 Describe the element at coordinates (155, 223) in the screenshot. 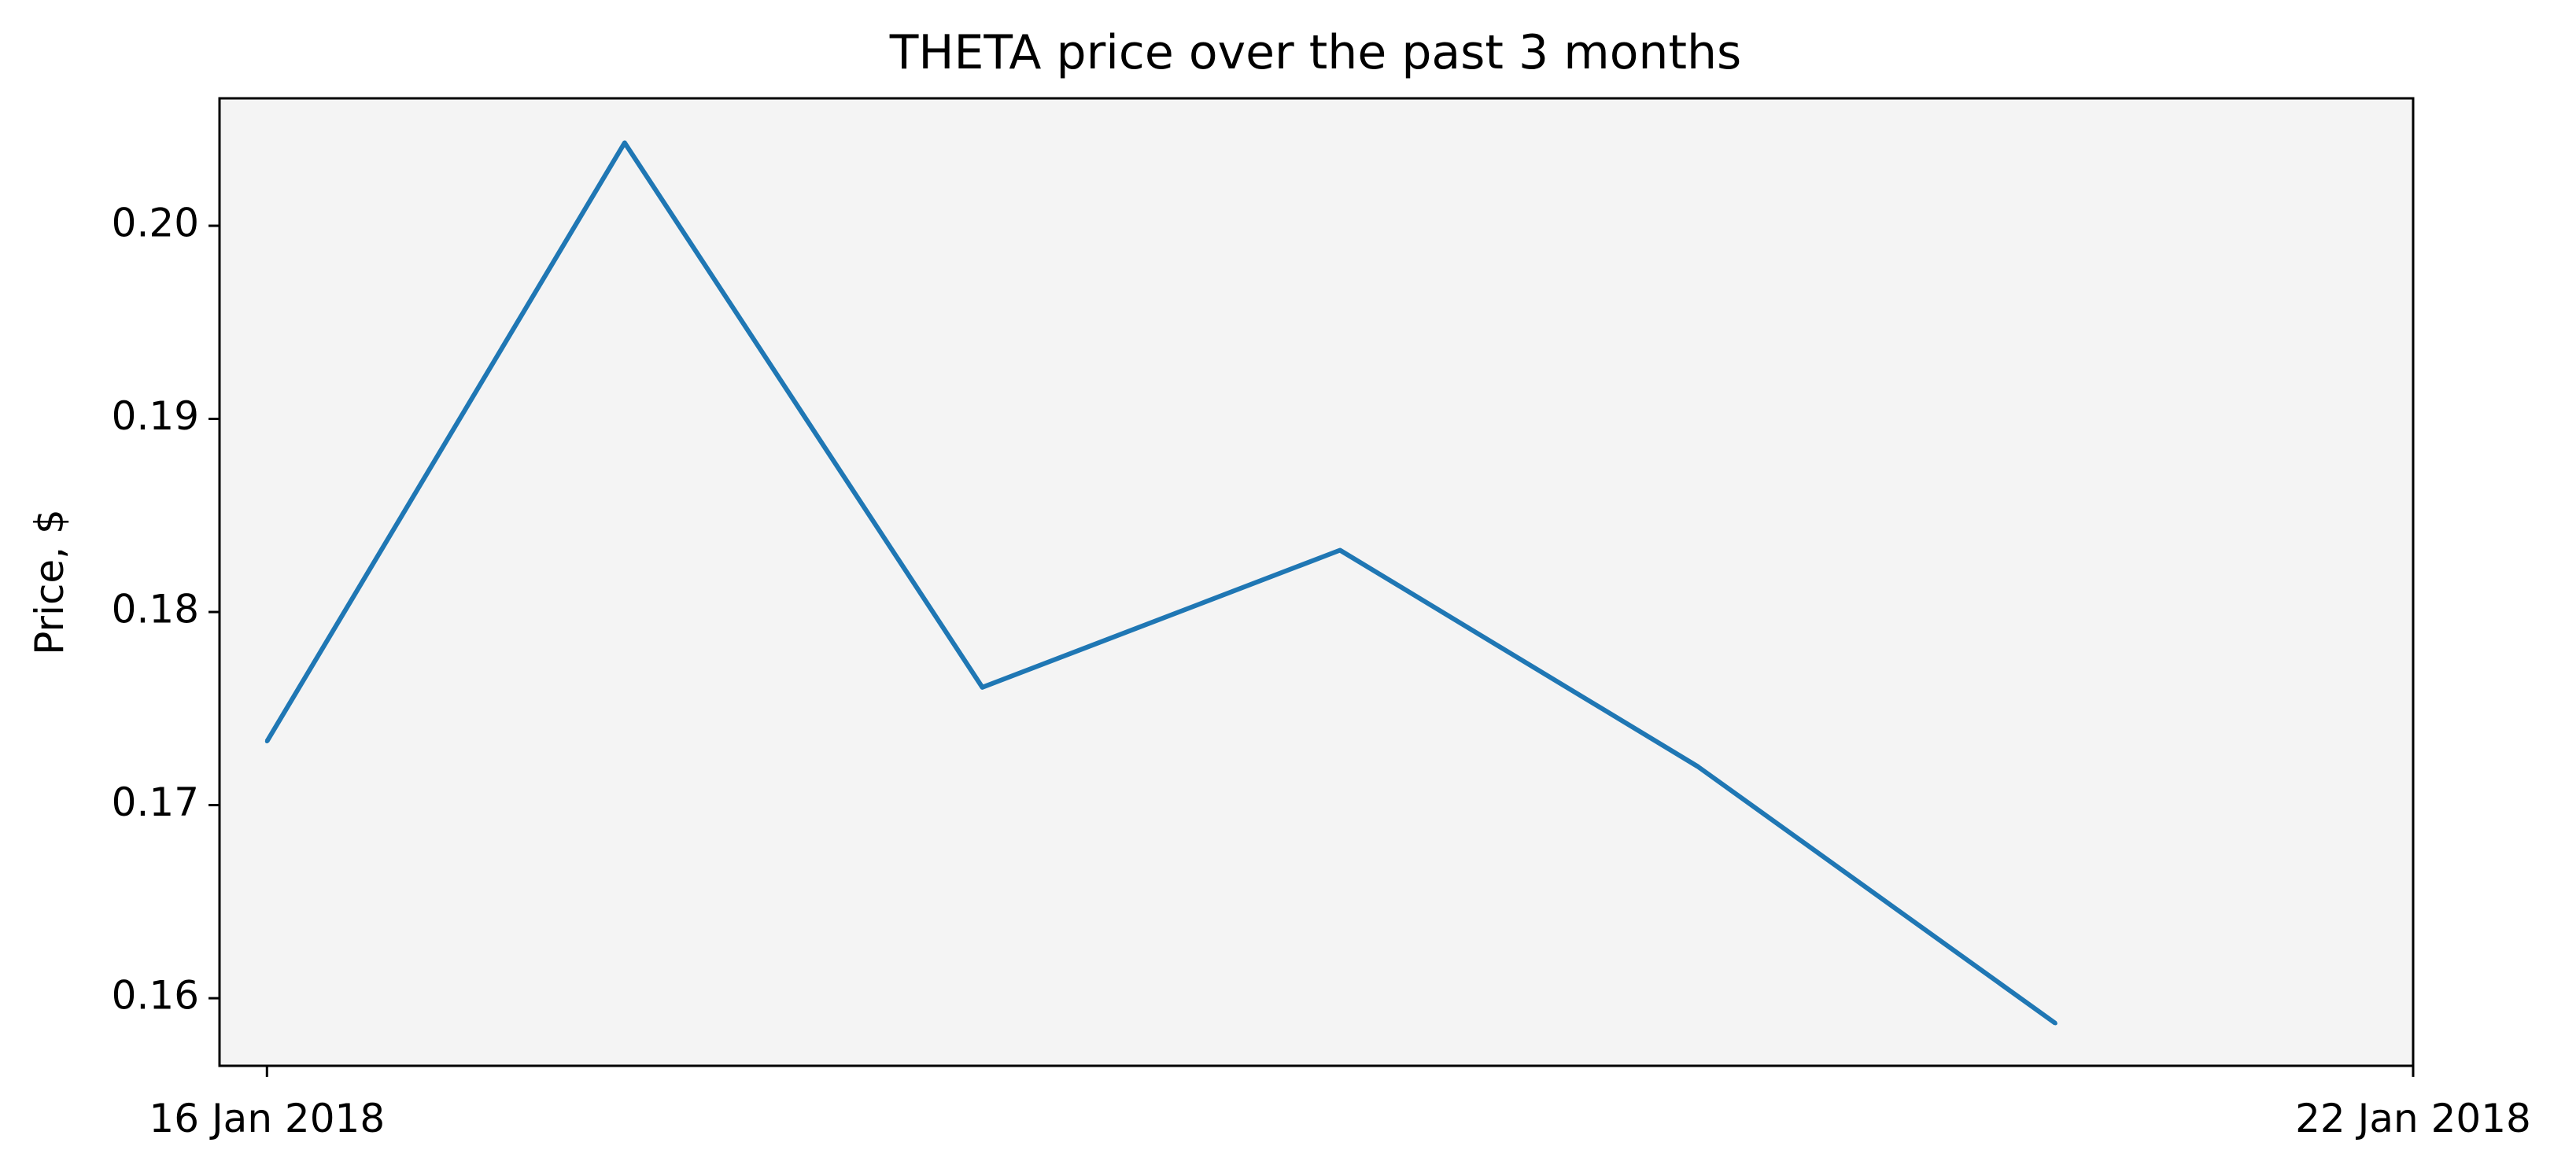

I see `y-tick-label: 0.20` at that location.